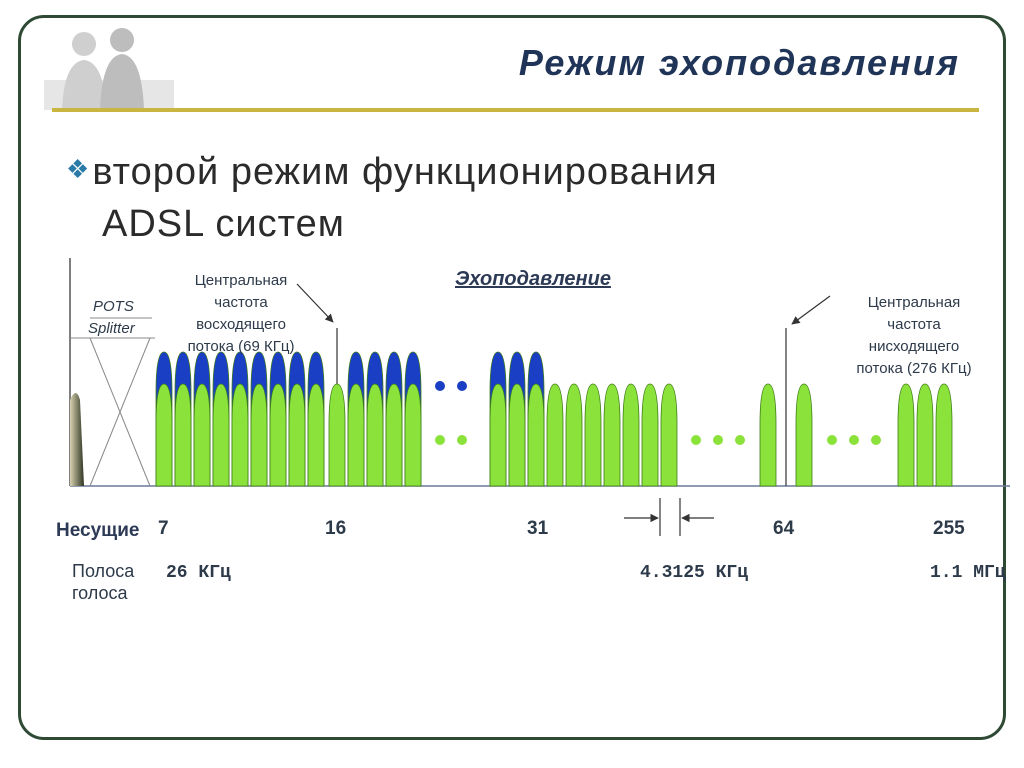 The image size is (1024, 768). What do you see at coordinates (593, 435) in the screenshot?
I see `downstream-carrier-b5` at bounding box center [593, 435].